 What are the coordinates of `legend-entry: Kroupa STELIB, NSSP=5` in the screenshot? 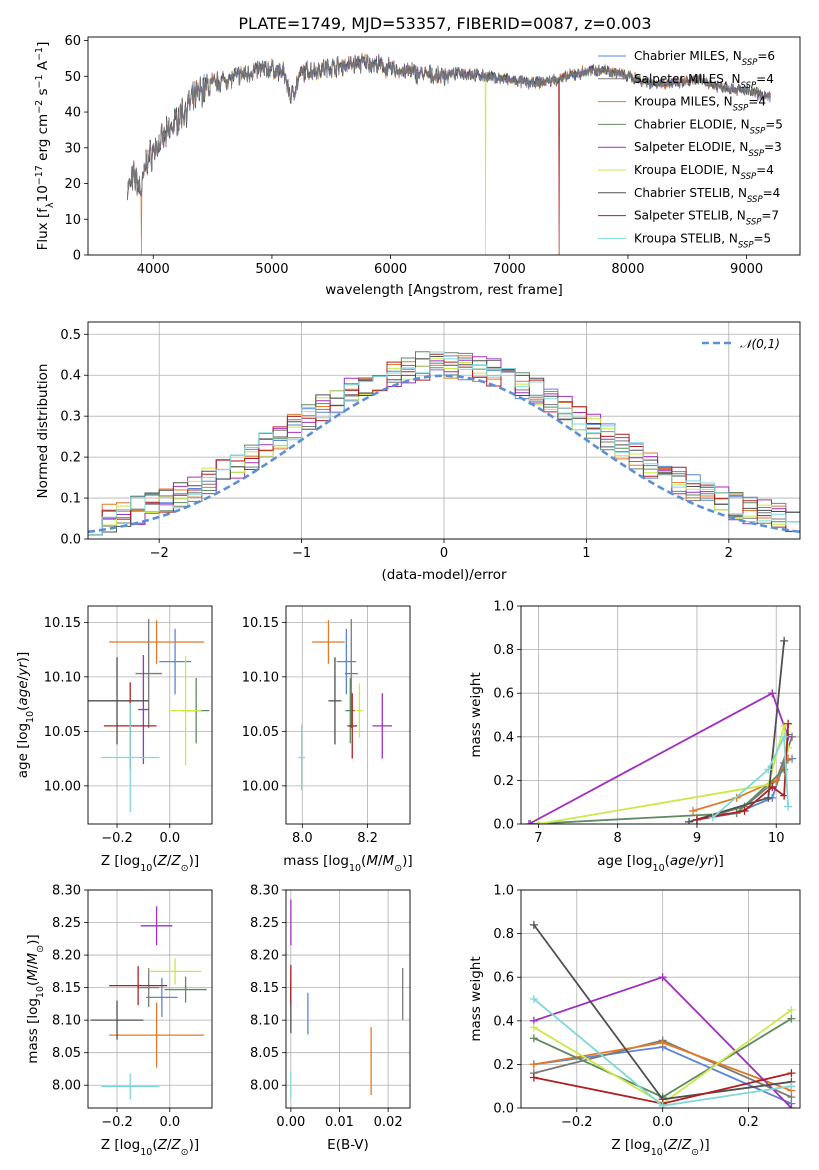 It's located at (702, 240).